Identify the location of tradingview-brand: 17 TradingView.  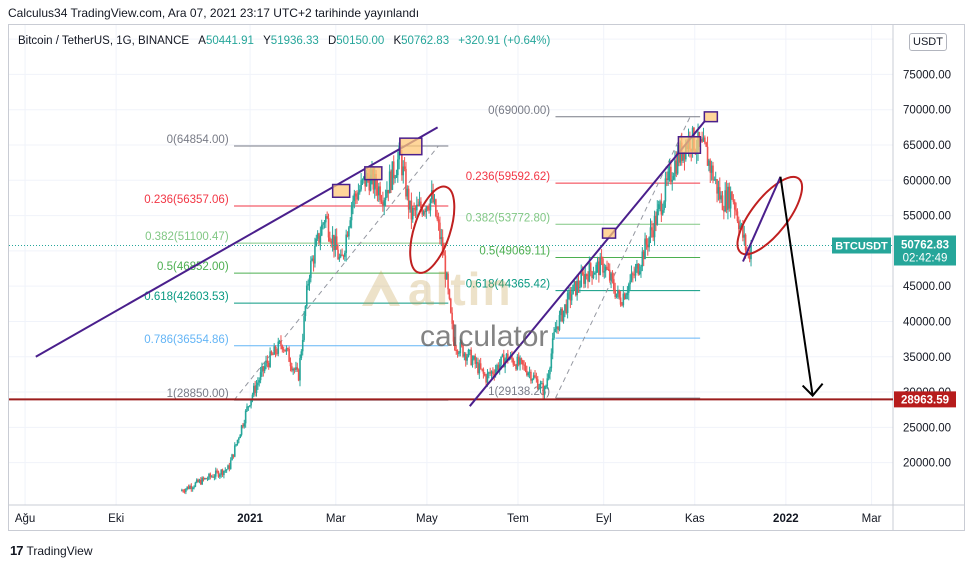
(51, 550).